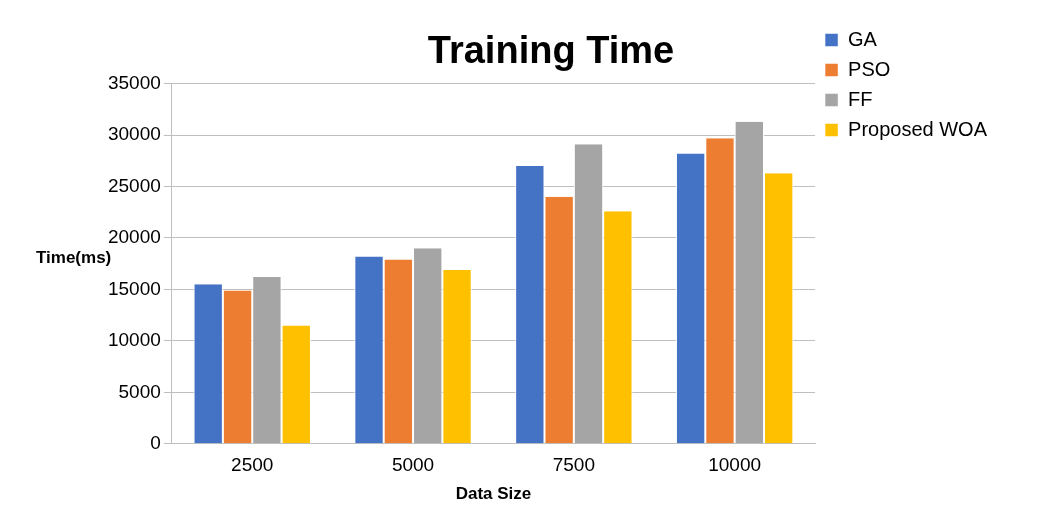 The image size is (1037, 514). I want to click on y-tick-label: 10000, so click(134, 340).